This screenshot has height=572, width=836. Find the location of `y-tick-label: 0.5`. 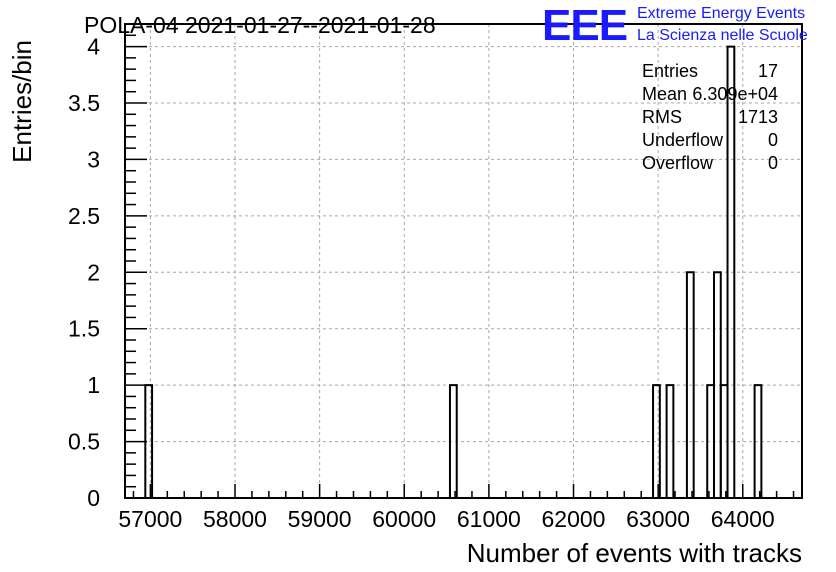

y-tick-label: 0.5 is located at coordinates (84, 442).